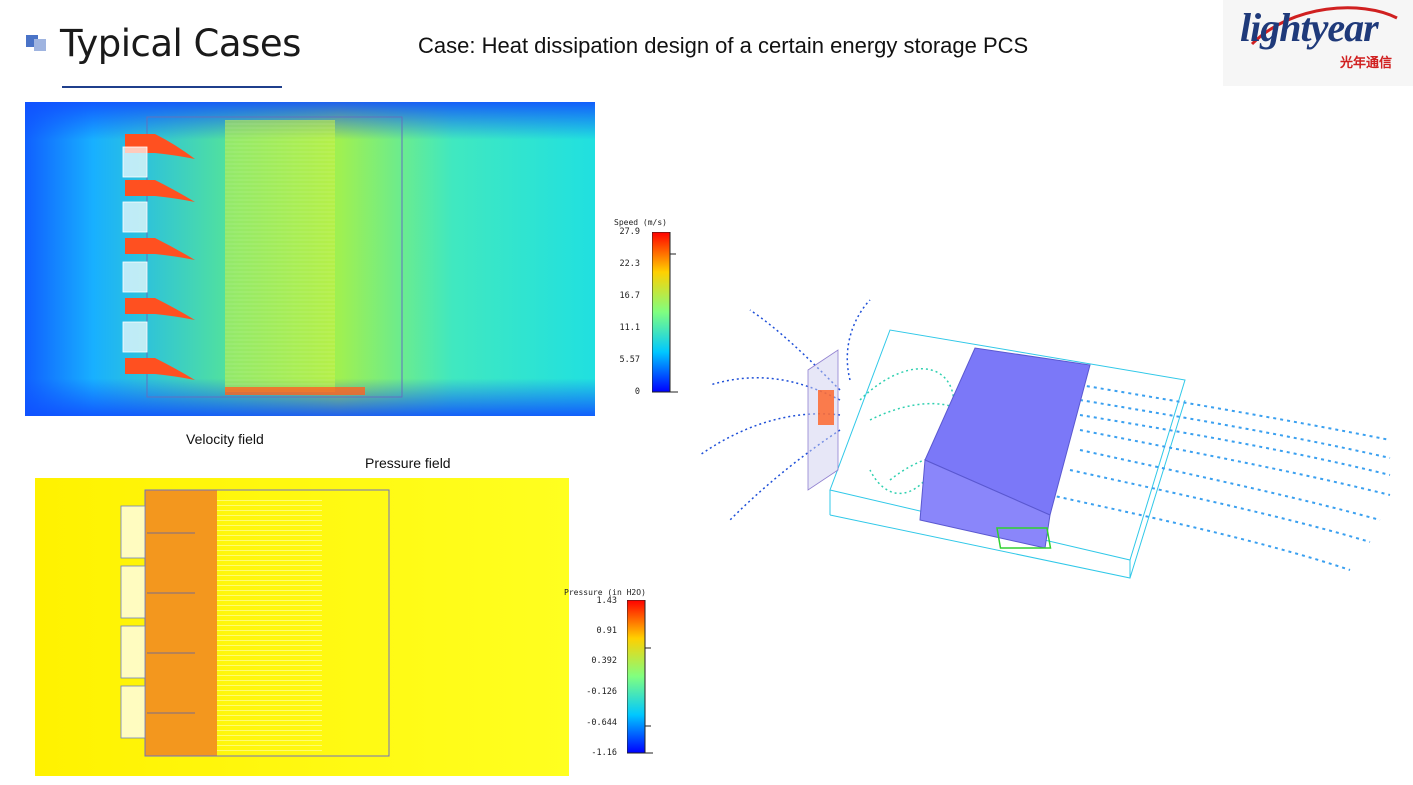  Describe the element at coordinates (601, 723) in the screenshot. I see `pressure-tick: -0.644` at that location.